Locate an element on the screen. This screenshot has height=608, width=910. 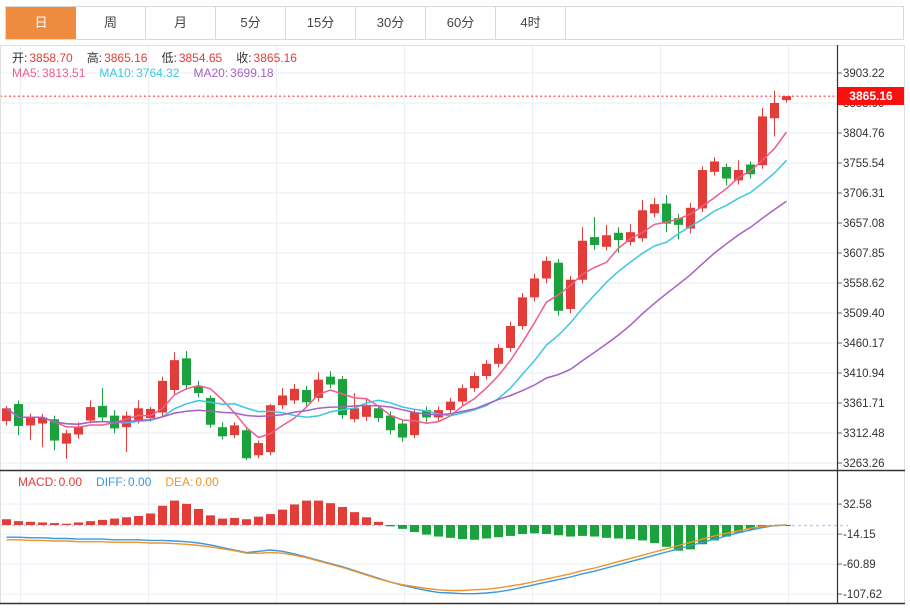
ma-label: MA5: is located at coordinates (26, 73).